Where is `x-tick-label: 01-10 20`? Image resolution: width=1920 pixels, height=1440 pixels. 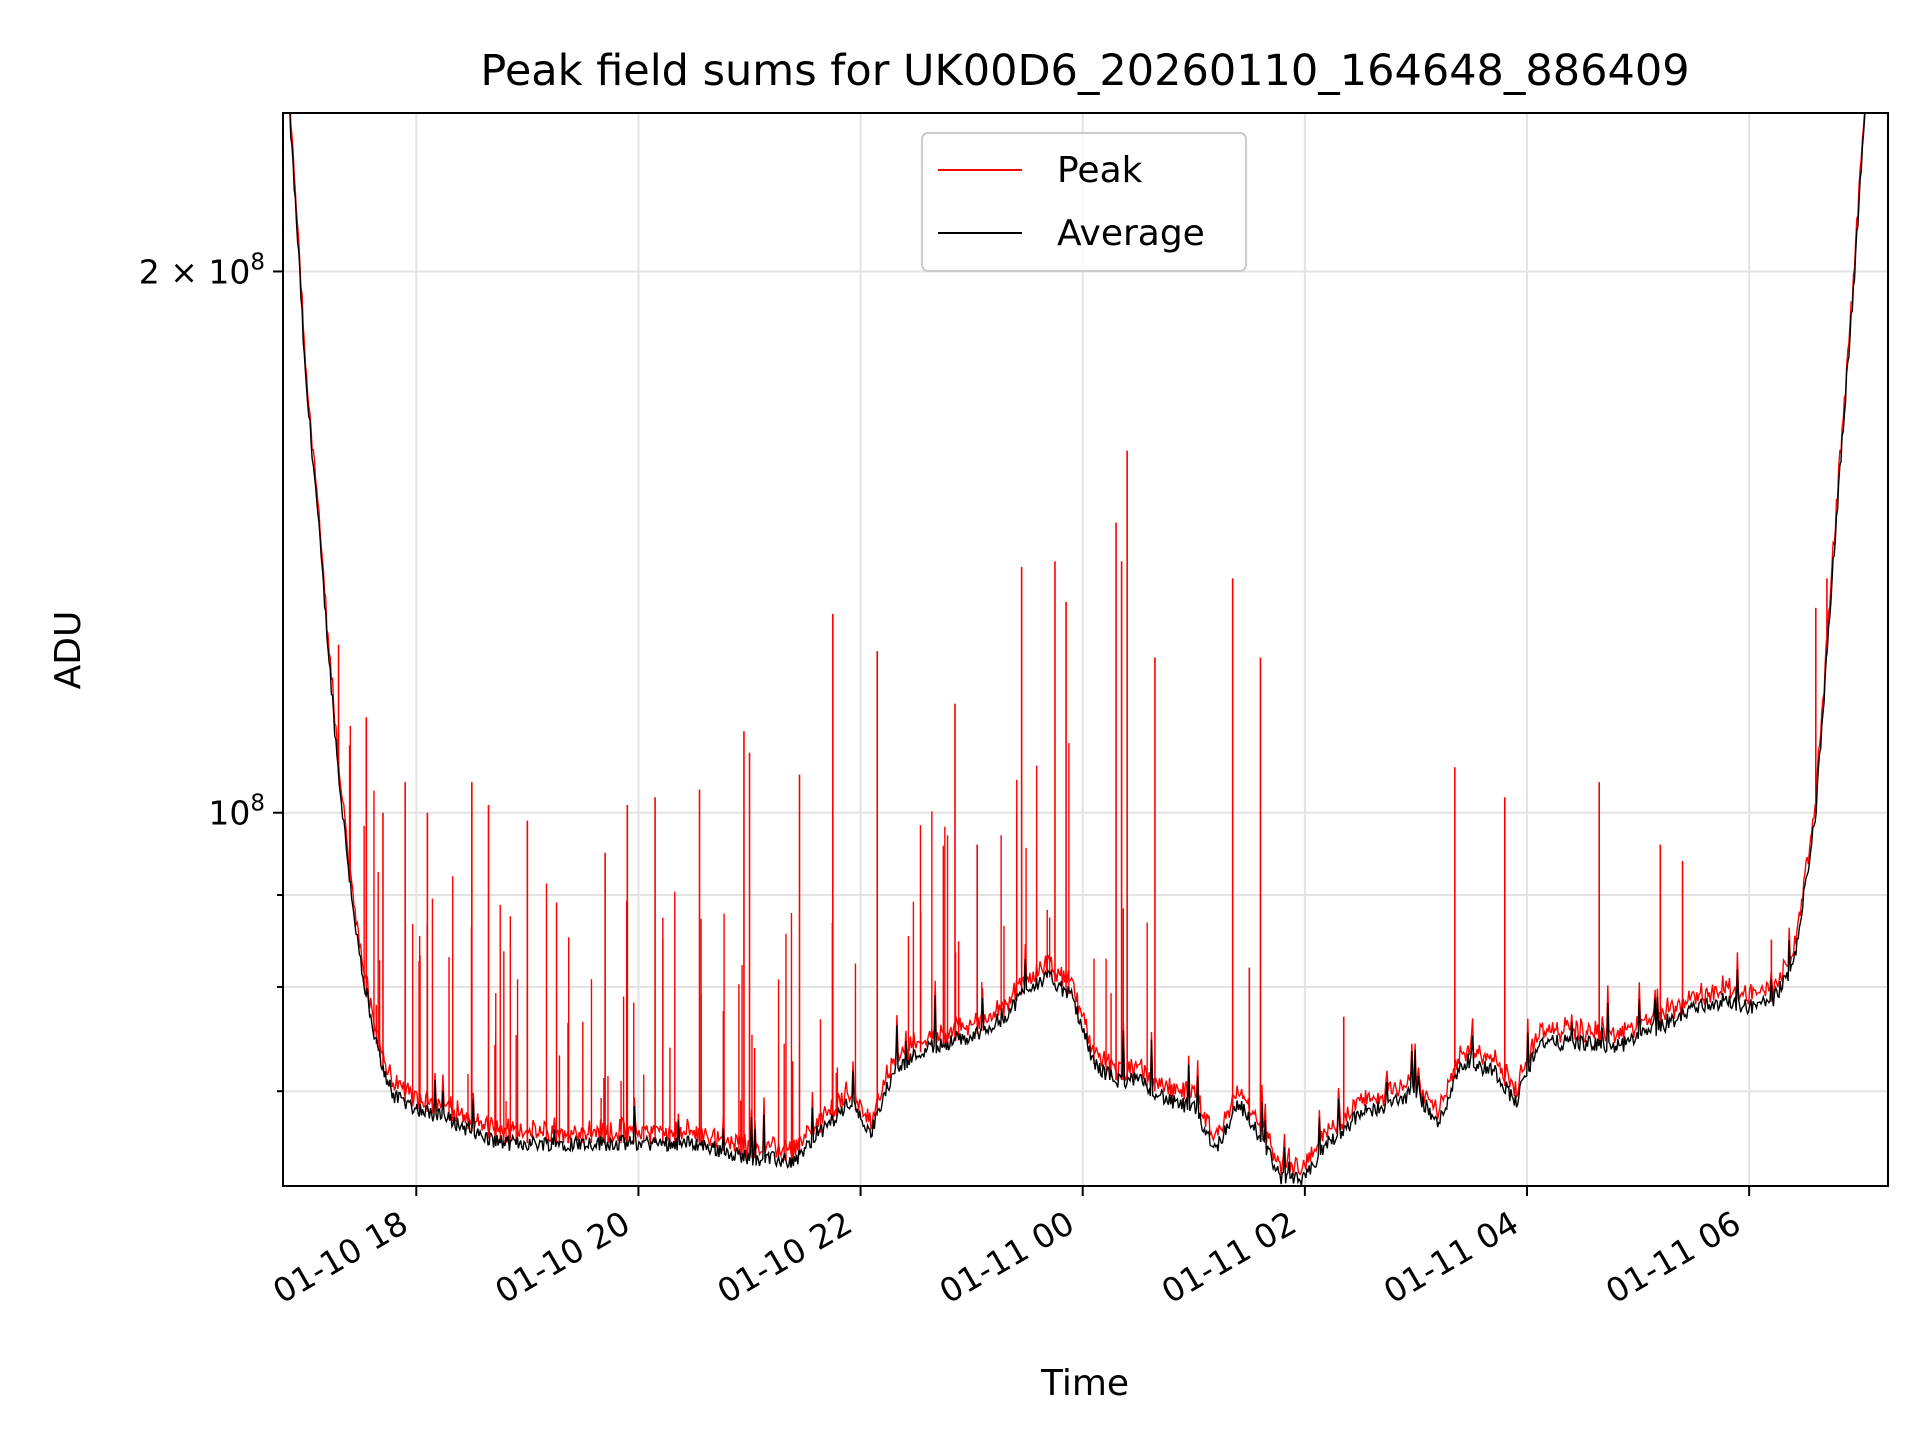
x-tick-label: 01-10 20 is located at coordinates (562, 1257).